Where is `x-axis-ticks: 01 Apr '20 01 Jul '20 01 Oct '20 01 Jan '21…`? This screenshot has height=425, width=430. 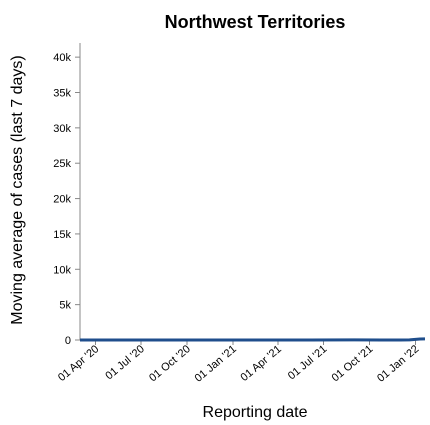 x-axis-ticks: 01 Apr '20 01 Jul '20 01 Oct '20 01 Jan '21… is located at coordinates (238, 362).